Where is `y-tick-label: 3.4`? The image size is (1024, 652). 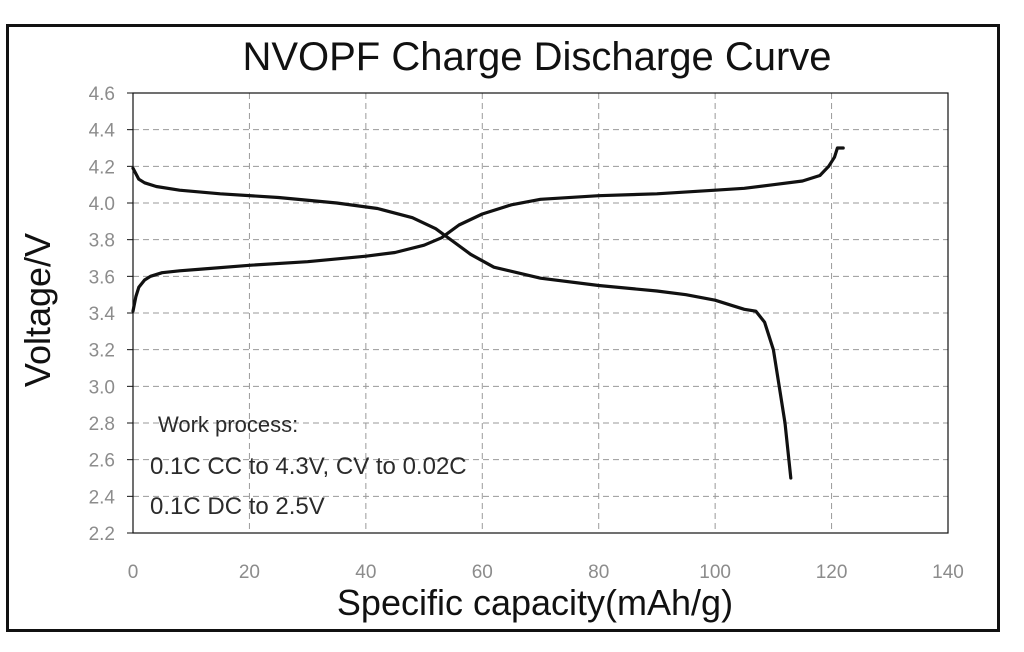 y-tick-label: 3.4 is located at coordinates (102, 314).